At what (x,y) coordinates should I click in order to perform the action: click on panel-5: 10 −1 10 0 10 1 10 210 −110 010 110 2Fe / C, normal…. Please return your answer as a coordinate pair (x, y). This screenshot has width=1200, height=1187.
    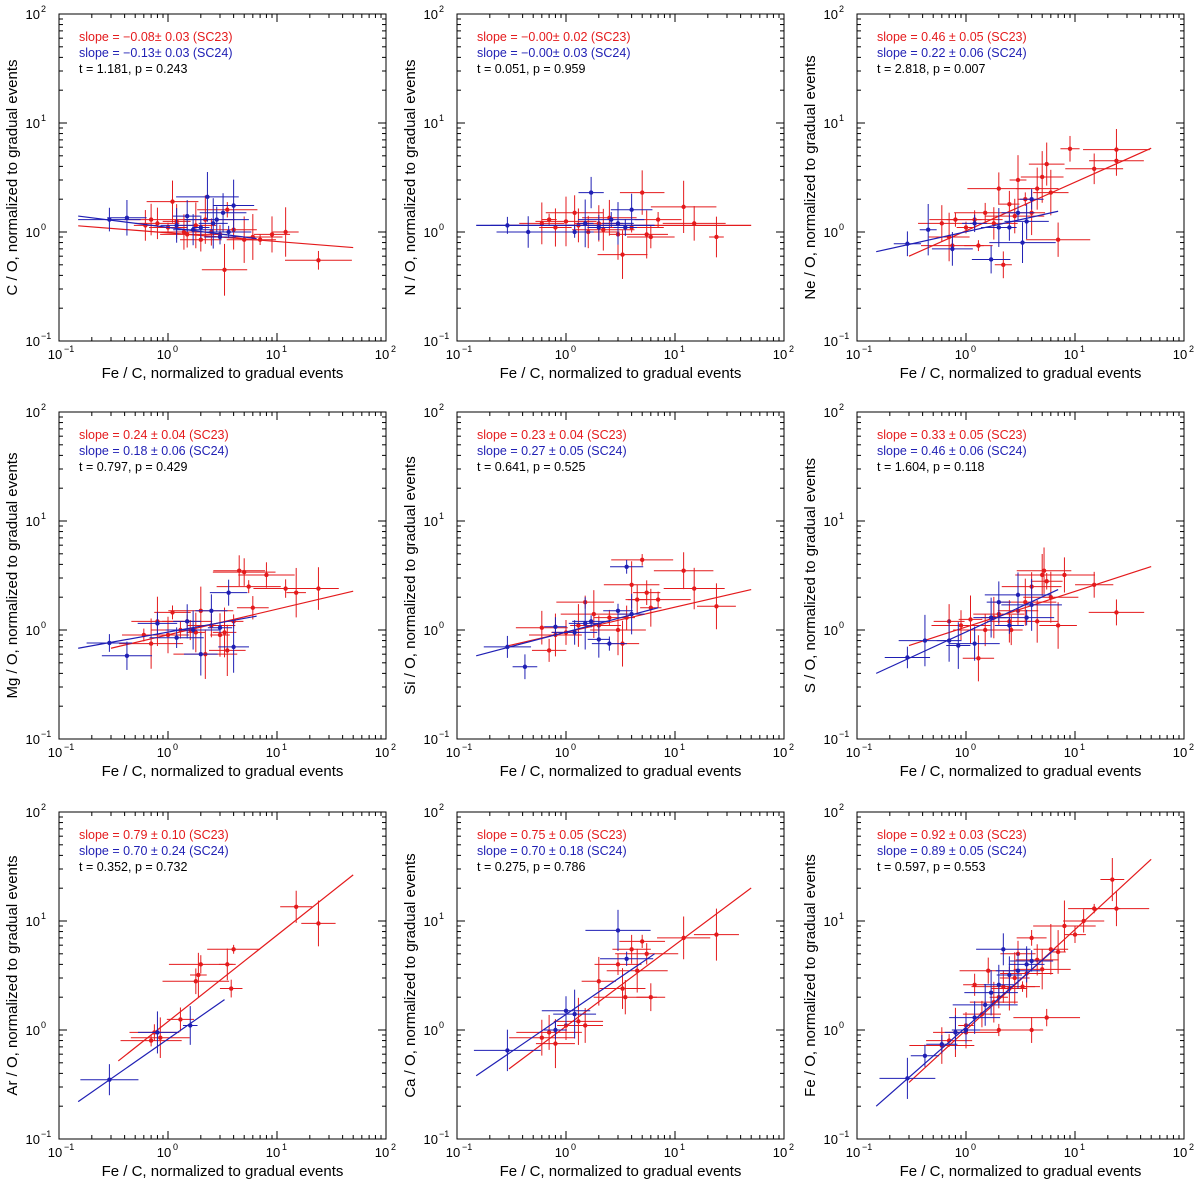
    Looking at the image, I should click on (598, 591).